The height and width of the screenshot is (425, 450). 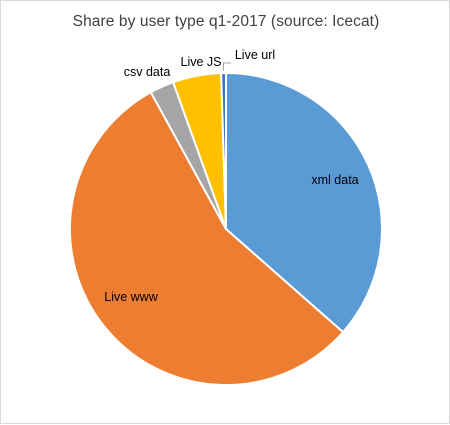 I want to click on data-label-live-www: Live www, so click(x=131, y=297).